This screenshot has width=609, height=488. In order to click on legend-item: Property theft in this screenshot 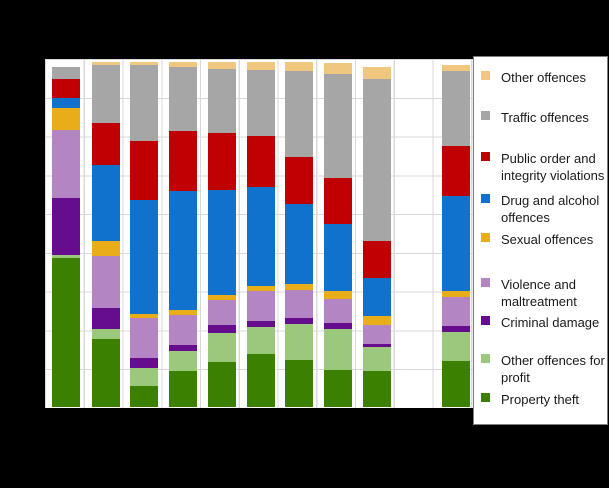, I will do `click(545, 399)`.